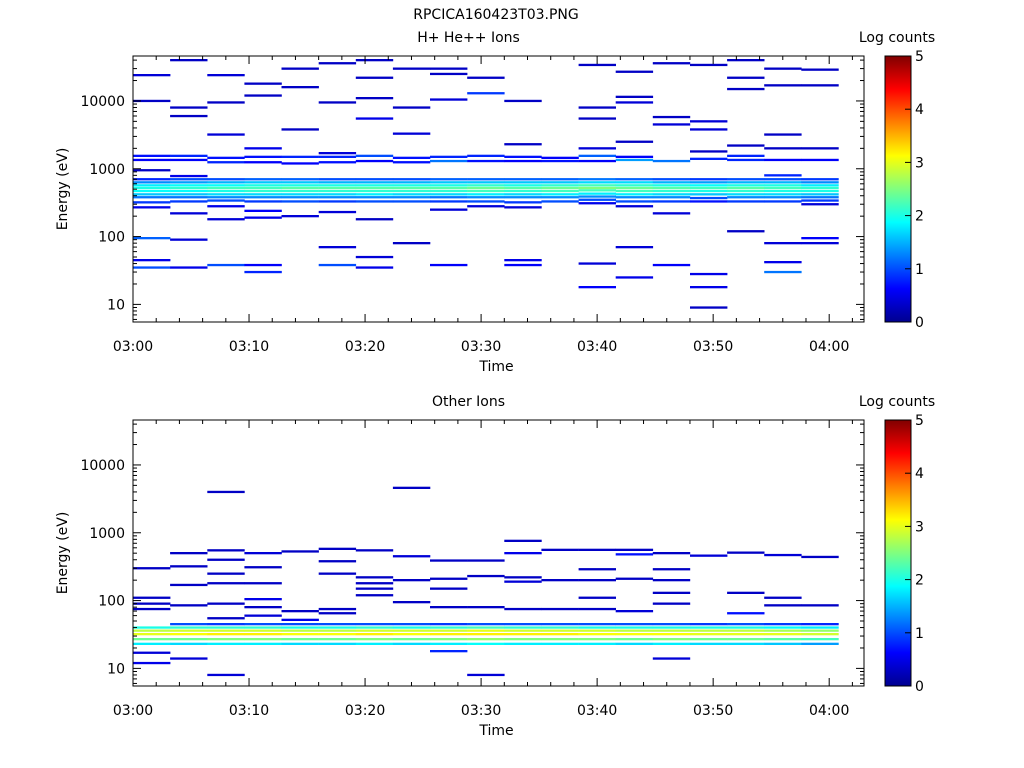 Image resolution: width=1024 pixels, height=768 pixels. What do you see at coordinates (829, 711) in the screenshot?
I see `x-tick-label: 04:00` at bounding box center [829, 711].